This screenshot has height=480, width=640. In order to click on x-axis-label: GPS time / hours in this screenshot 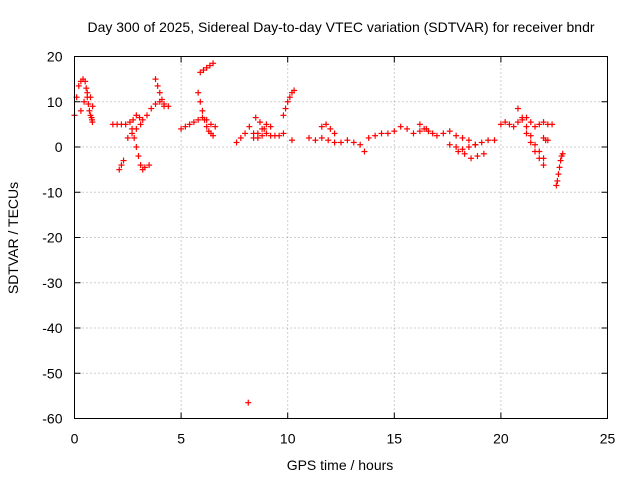, I will do `click(340, 465)`.